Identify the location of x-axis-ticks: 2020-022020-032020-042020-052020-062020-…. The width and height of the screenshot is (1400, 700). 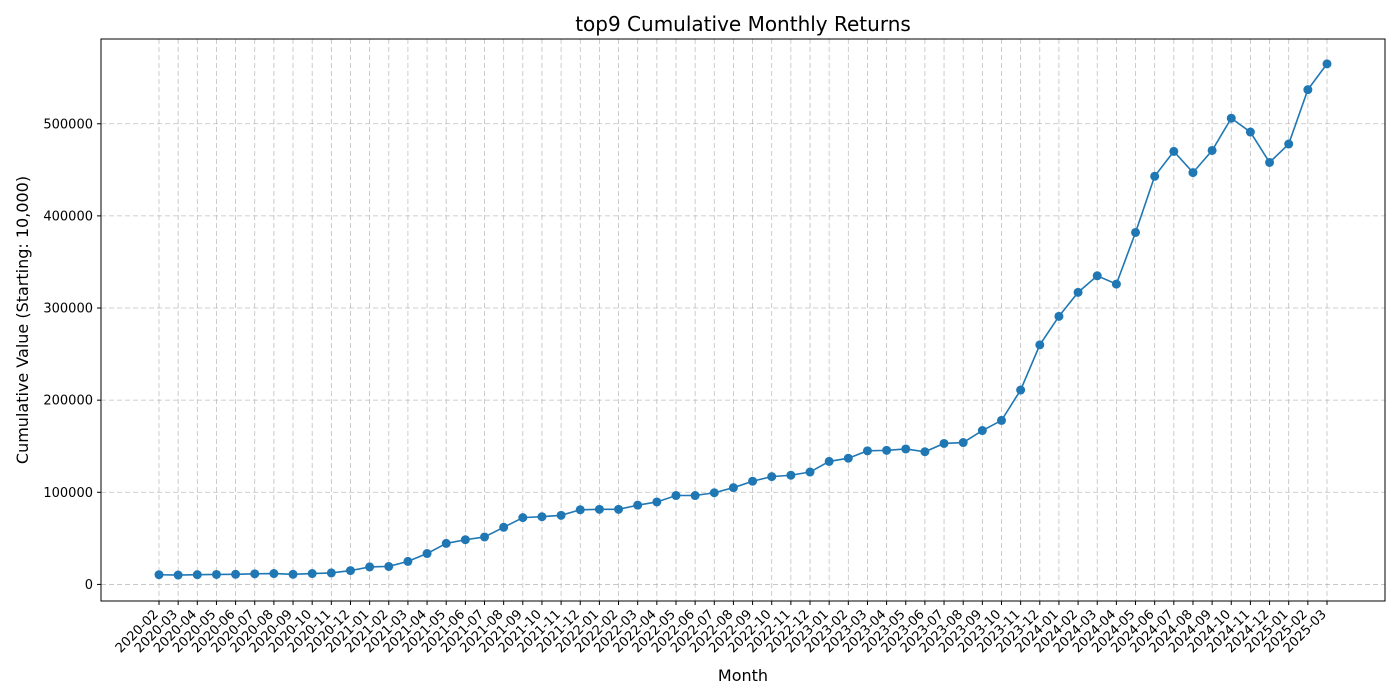
(721, 628).